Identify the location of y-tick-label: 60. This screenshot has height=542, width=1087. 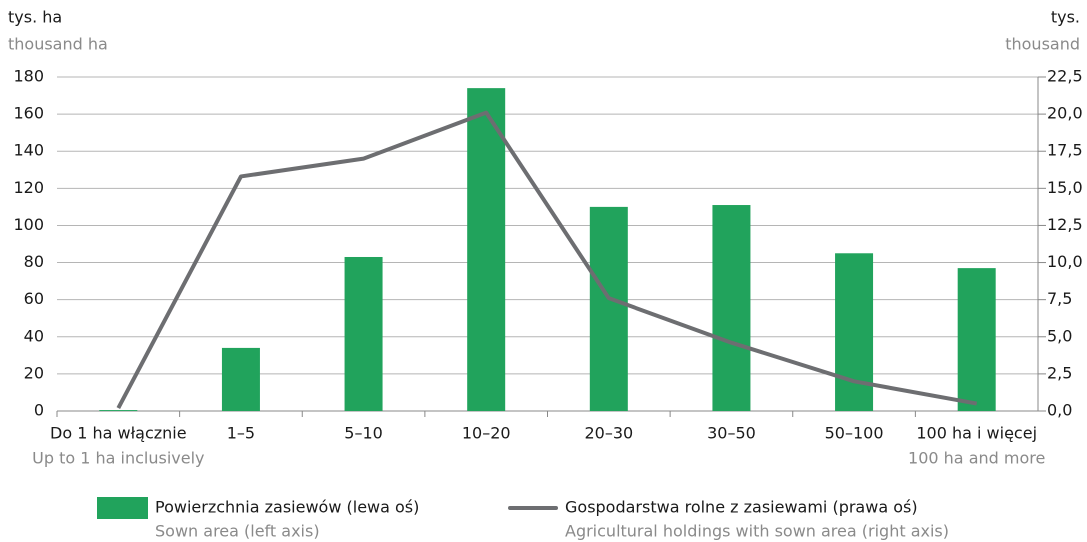
(34, 298).